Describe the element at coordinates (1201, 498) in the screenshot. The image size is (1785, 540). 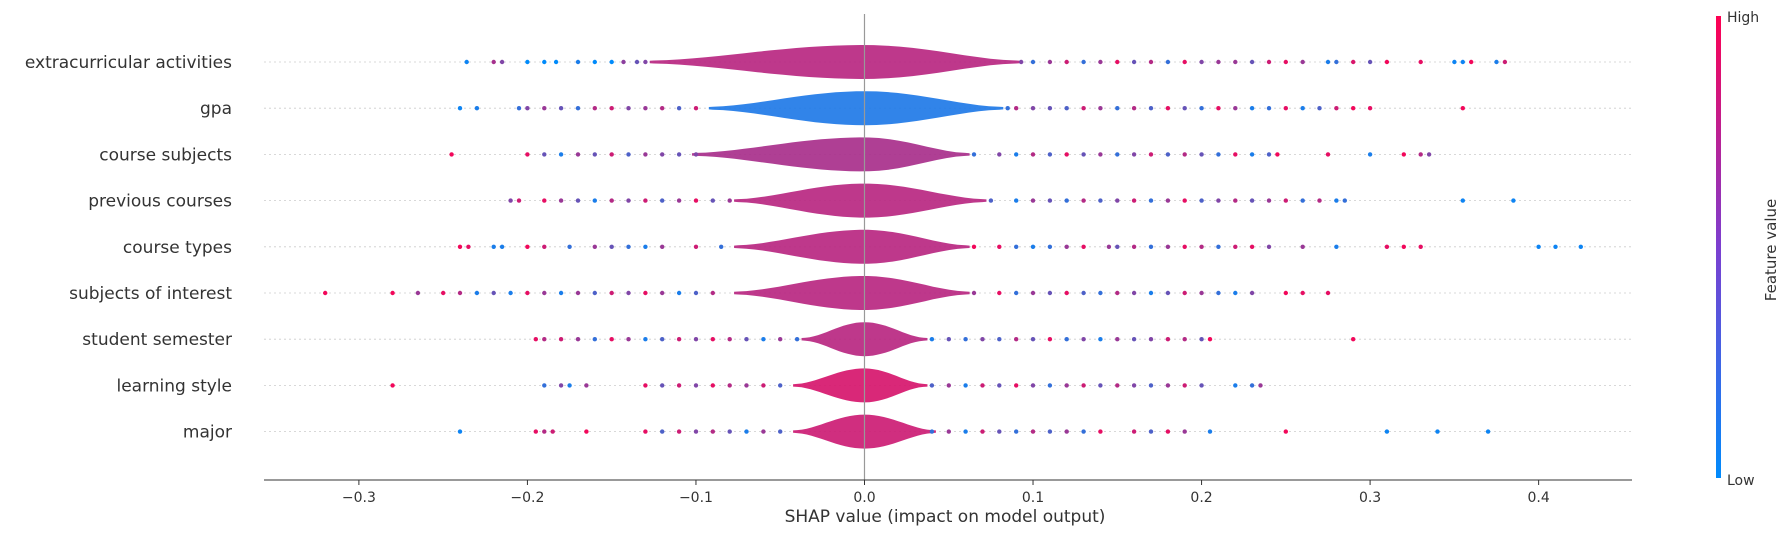
I see `x-tick-label: 0.2` at that location.